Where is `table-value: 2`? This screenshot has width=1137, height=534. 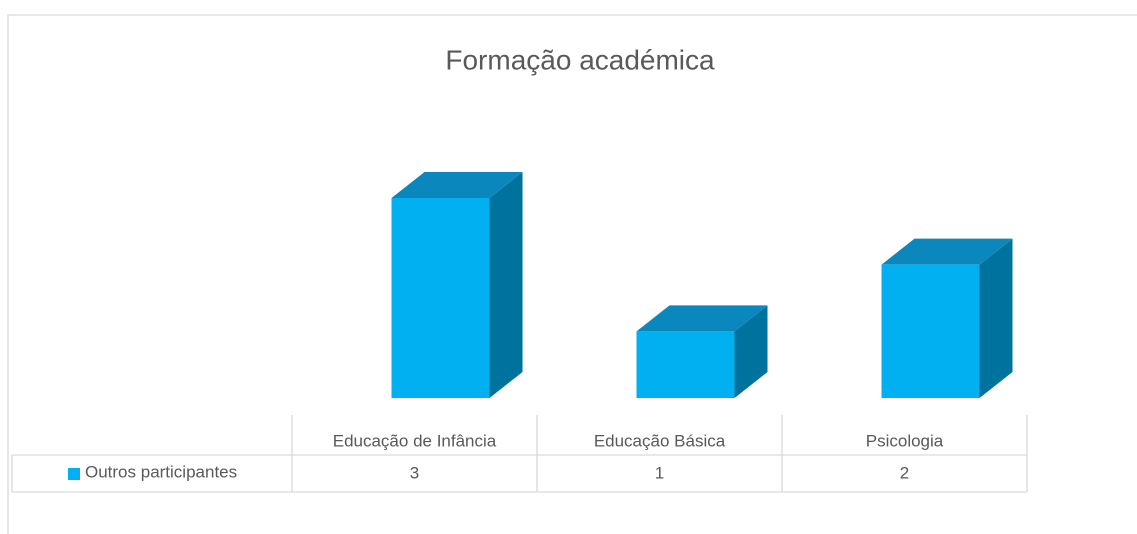 table-value: 2 is located at coordinates (904, 472).